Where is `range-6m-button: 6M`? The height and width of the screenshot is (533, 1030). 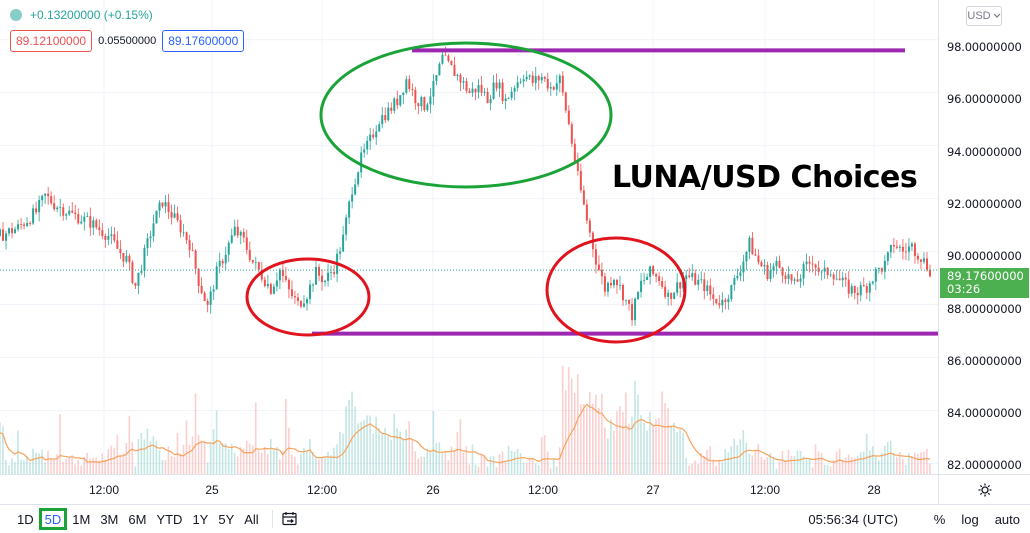
range-6m-button: 6M is located at coordinates (137, 519).